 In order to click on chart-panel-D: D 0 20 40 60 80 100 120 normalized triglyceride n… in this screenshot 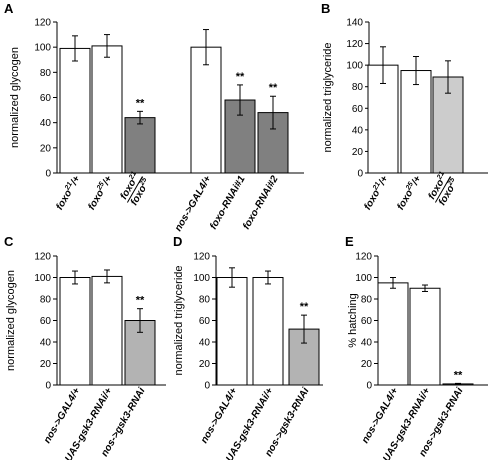, I will do `click(248, 347)`.